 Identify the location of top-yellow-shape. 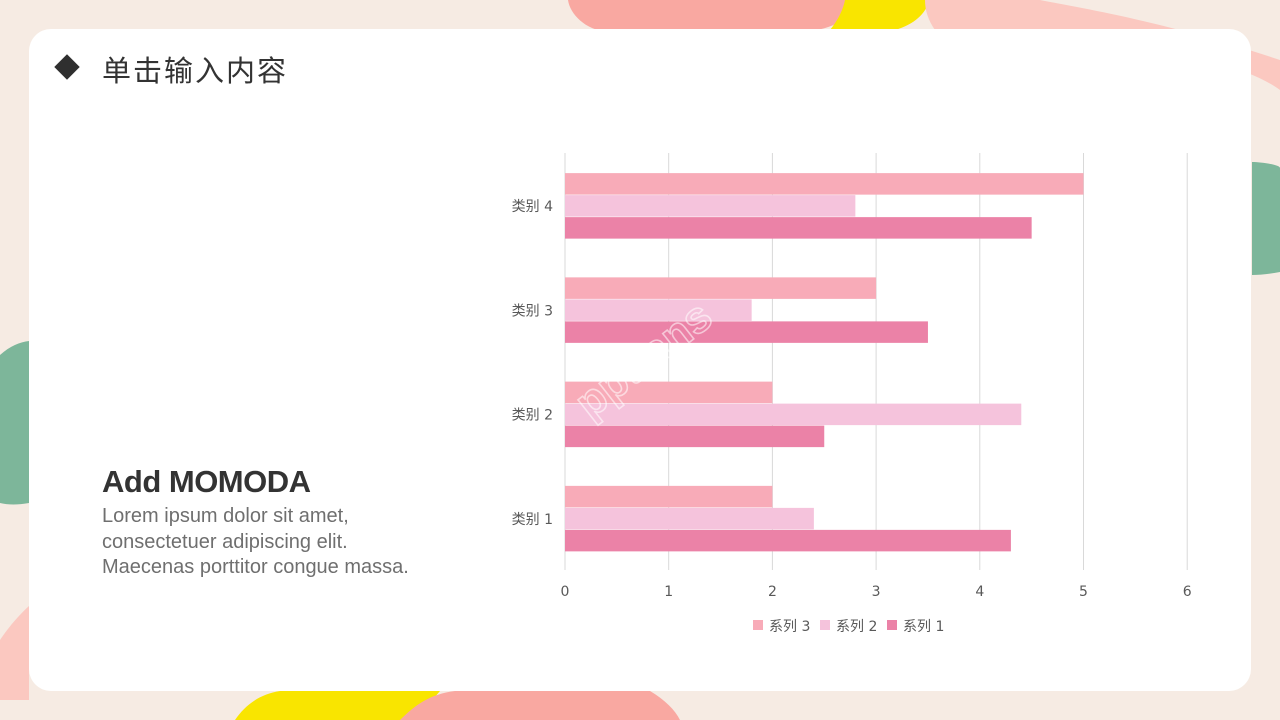
(880, 15).